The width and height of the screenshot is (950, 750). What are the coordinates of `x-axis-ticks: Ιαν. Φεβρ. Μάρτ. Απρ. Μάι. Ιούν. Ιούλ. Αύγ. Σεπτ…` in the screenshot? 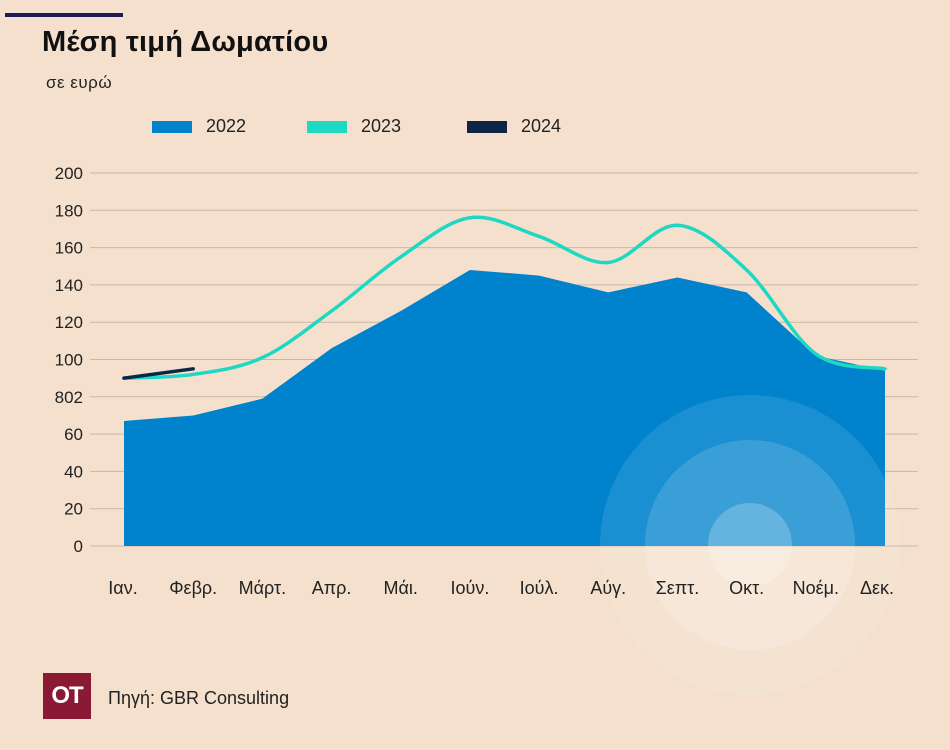 It's located at (501, 588).